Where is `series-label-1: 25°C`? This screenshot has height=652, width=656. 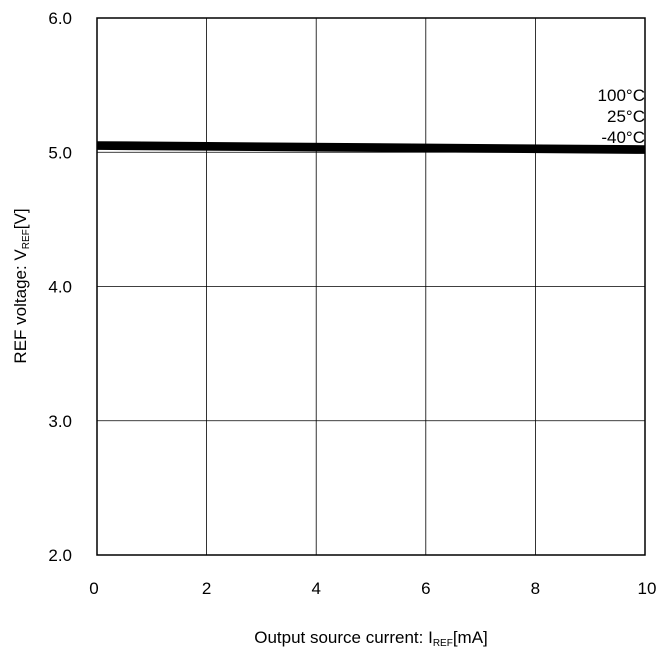
series-label-1: 25°C is located at coordinates (626, 116).